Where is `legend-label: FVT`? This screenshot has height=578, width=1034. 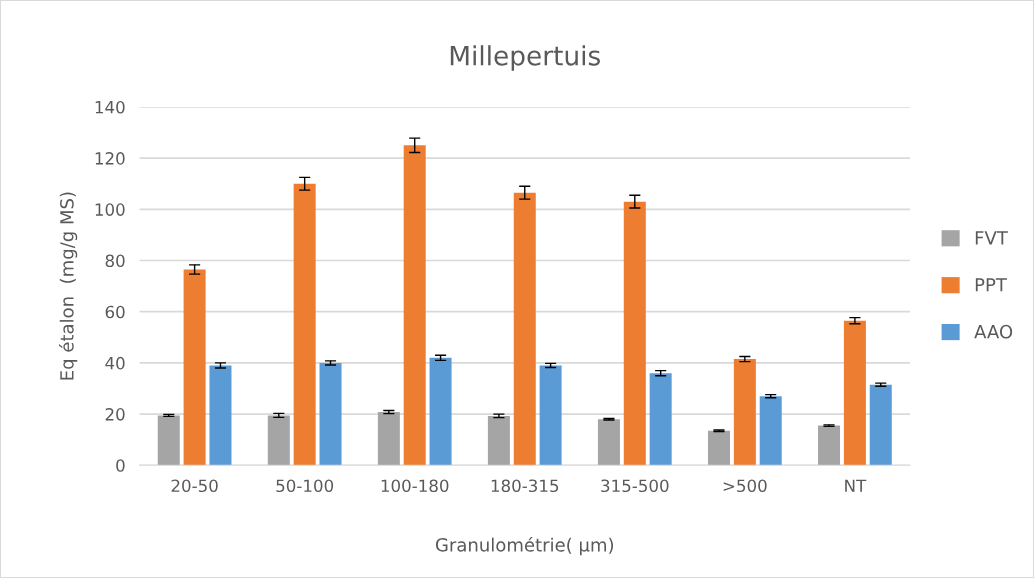
legend-label: FVT is located at coordinates (991, 238).